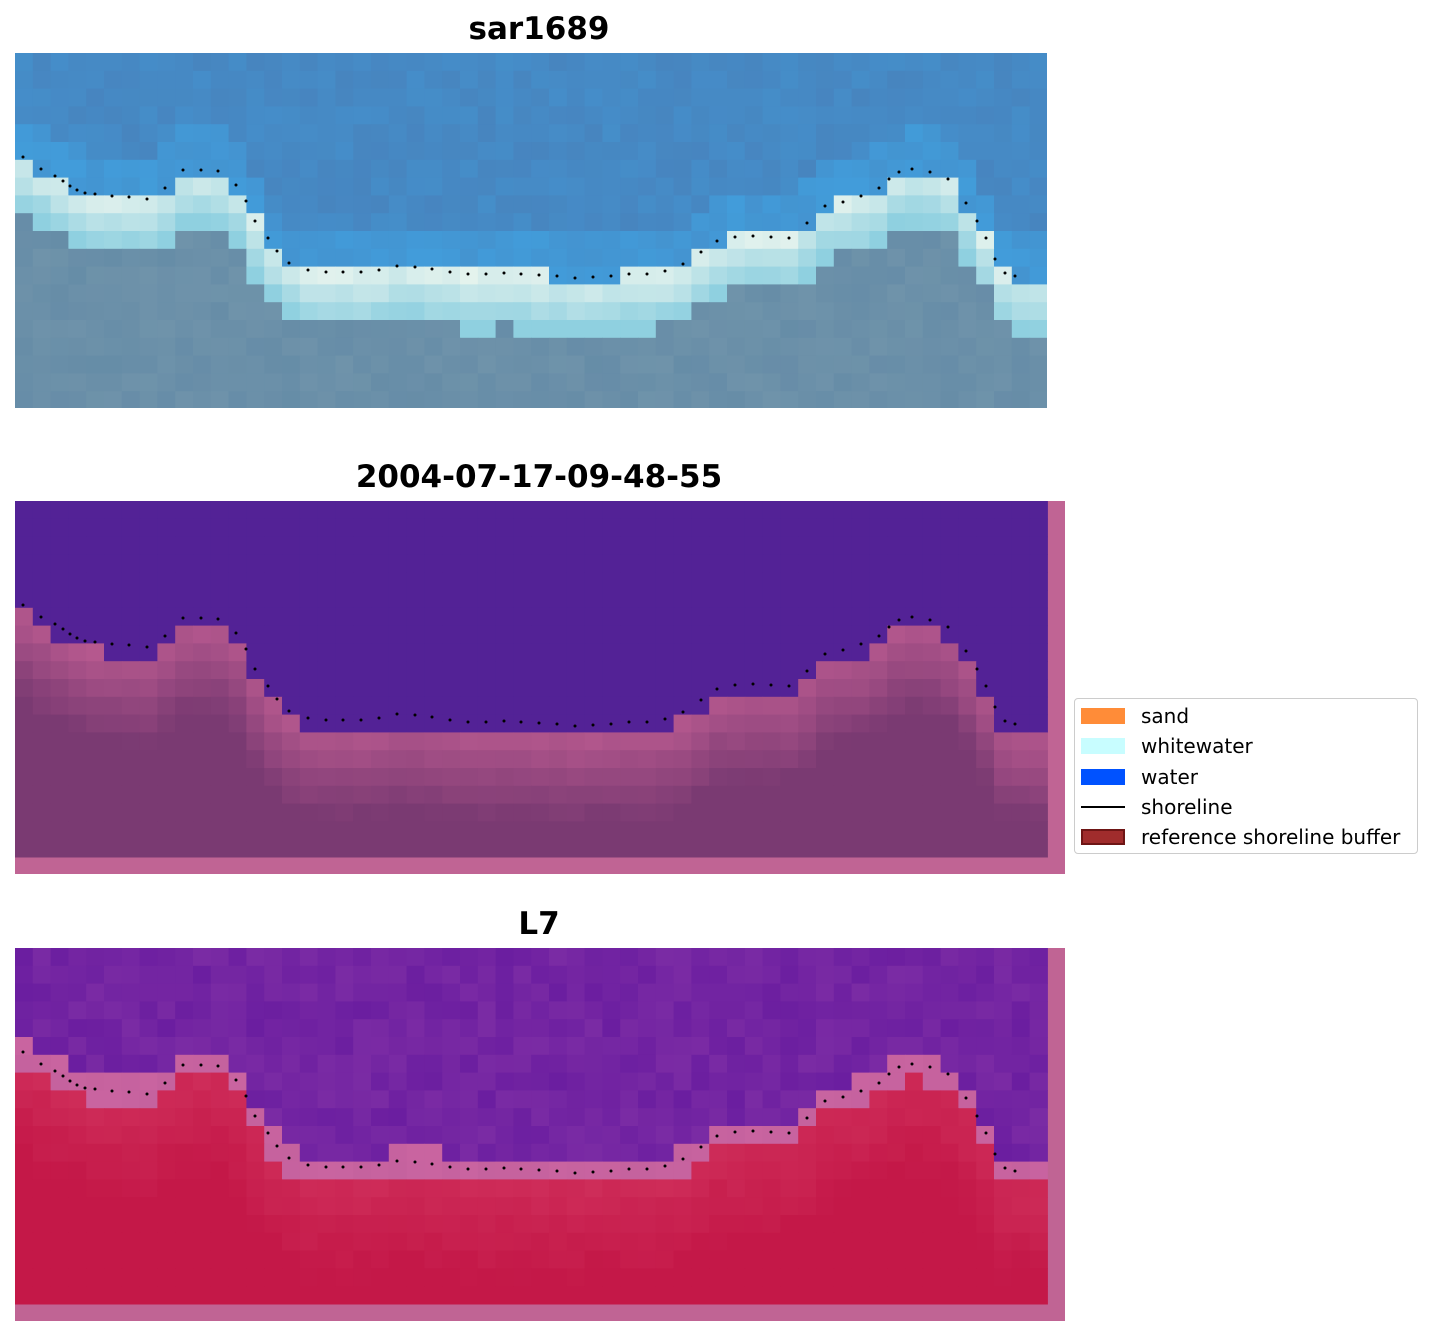 The image size is (1435, 1337). Describe the element at coordinates (1271, 837) in the screenshot. I see `legend-label-reference-buffer: reference shoreline buffer` at that location.